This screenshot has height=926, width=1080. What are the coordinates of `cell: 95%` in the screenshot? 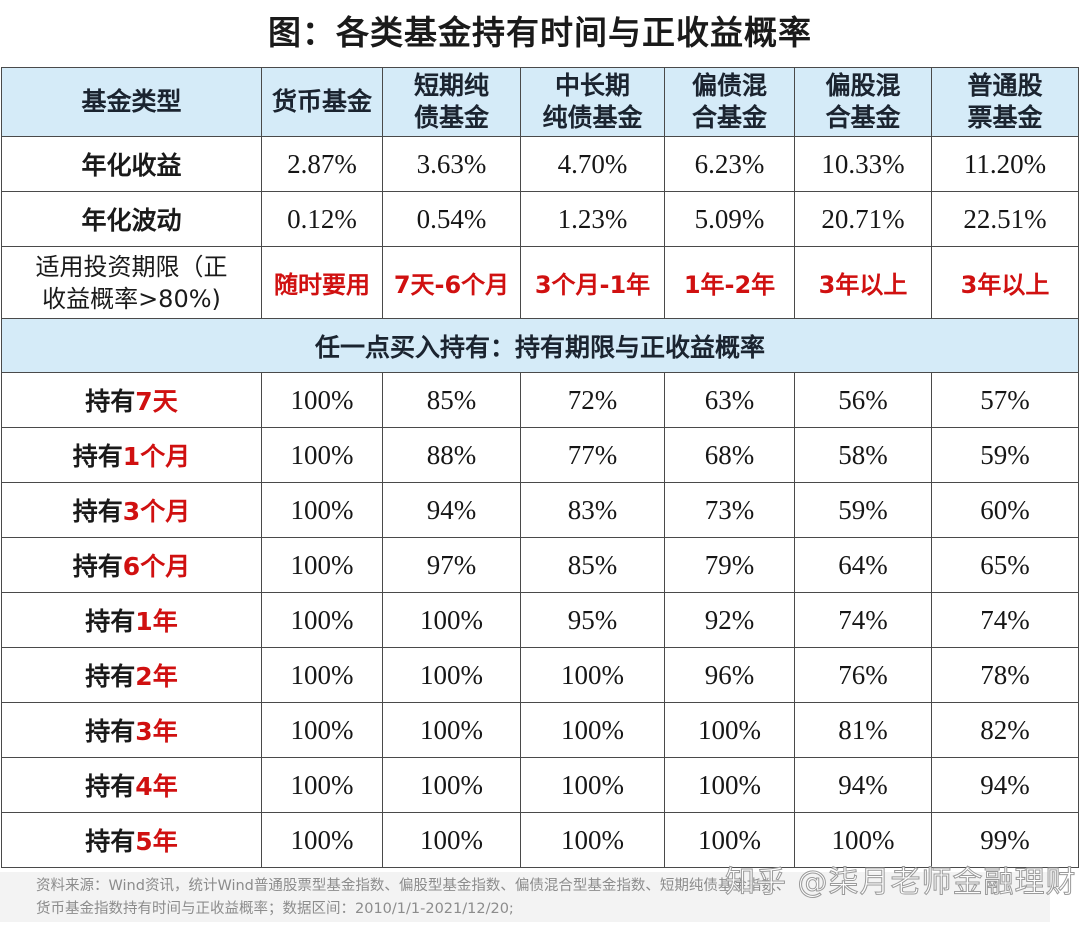 It's located at (592, 620).